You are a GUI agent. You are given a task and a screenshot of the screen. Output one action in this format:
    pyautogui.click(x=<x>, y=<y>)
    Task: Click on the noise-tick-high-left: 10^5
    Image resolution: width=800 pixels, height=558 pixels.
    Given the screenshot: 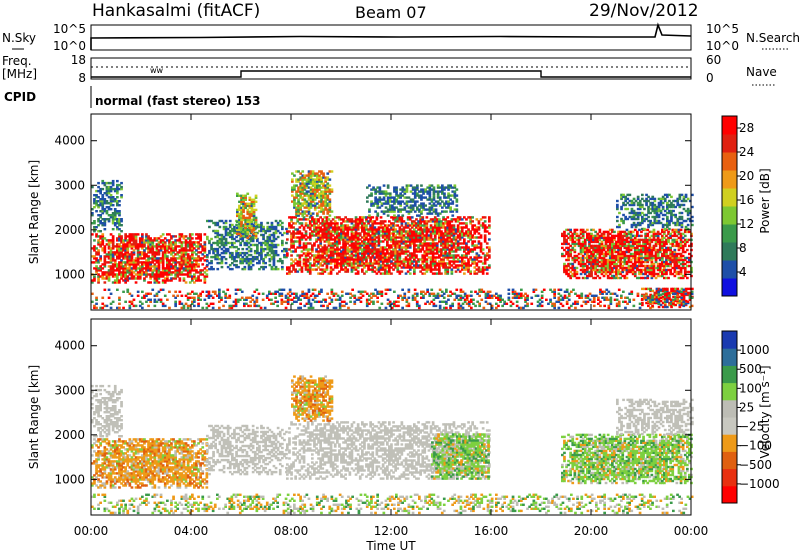 What is the action you would take?
    pyautogui.click(x=69, y=29)
    